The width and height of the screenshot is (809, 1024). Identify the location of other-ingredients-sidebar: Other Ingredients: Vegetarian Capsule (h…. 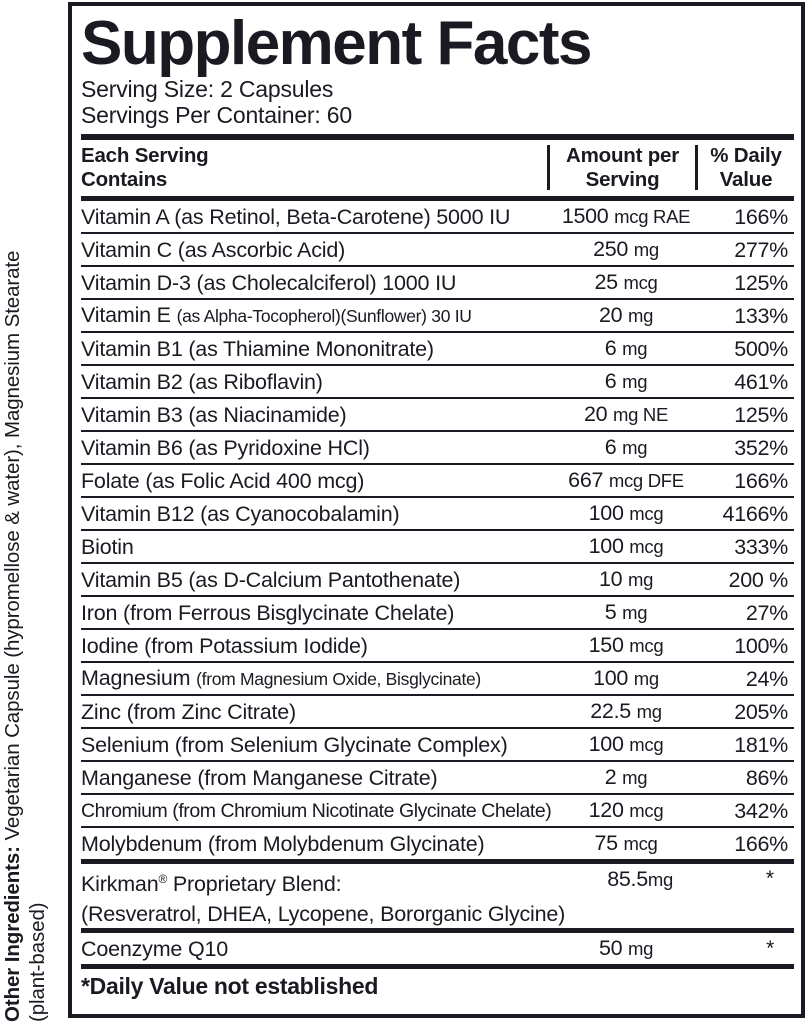
(34, 512).